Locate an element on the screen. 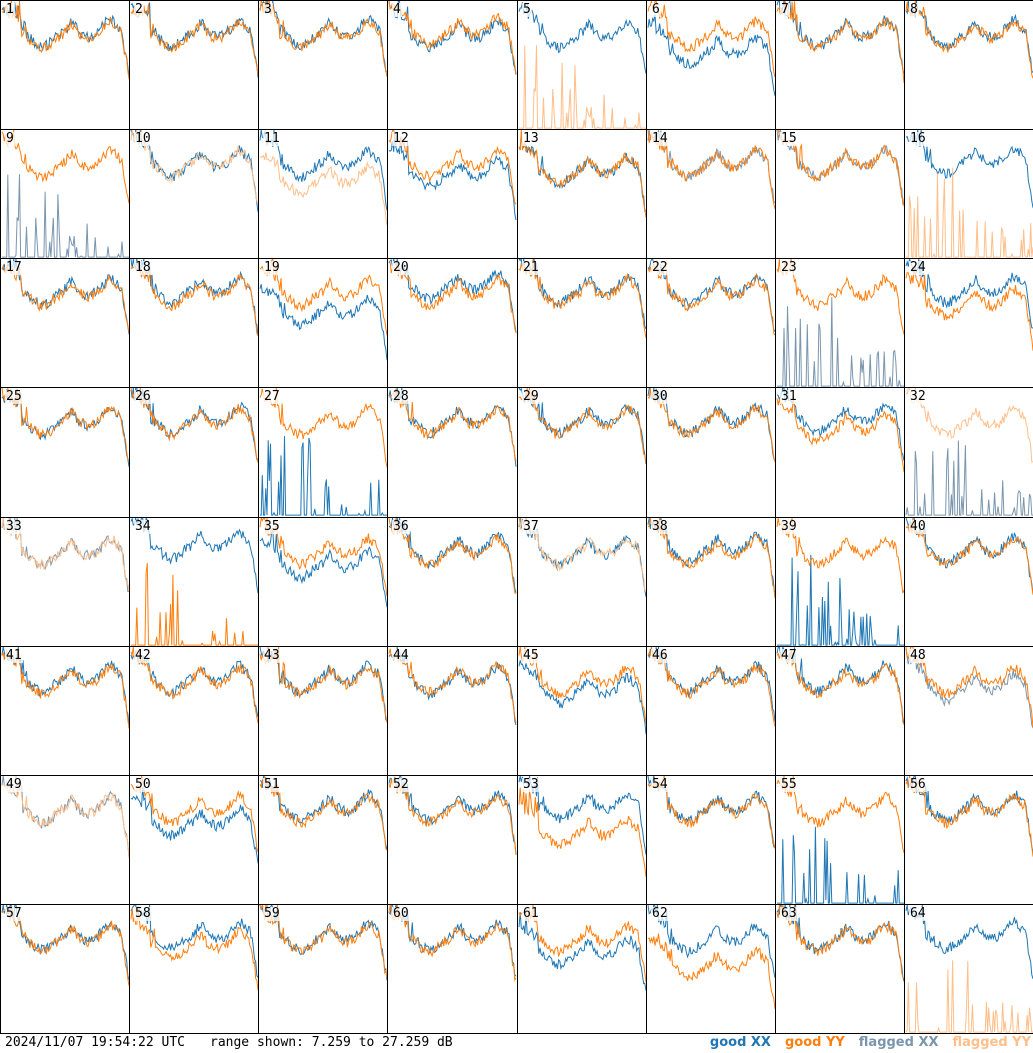  panel-33: 33 is located at coordinates (65, 582).